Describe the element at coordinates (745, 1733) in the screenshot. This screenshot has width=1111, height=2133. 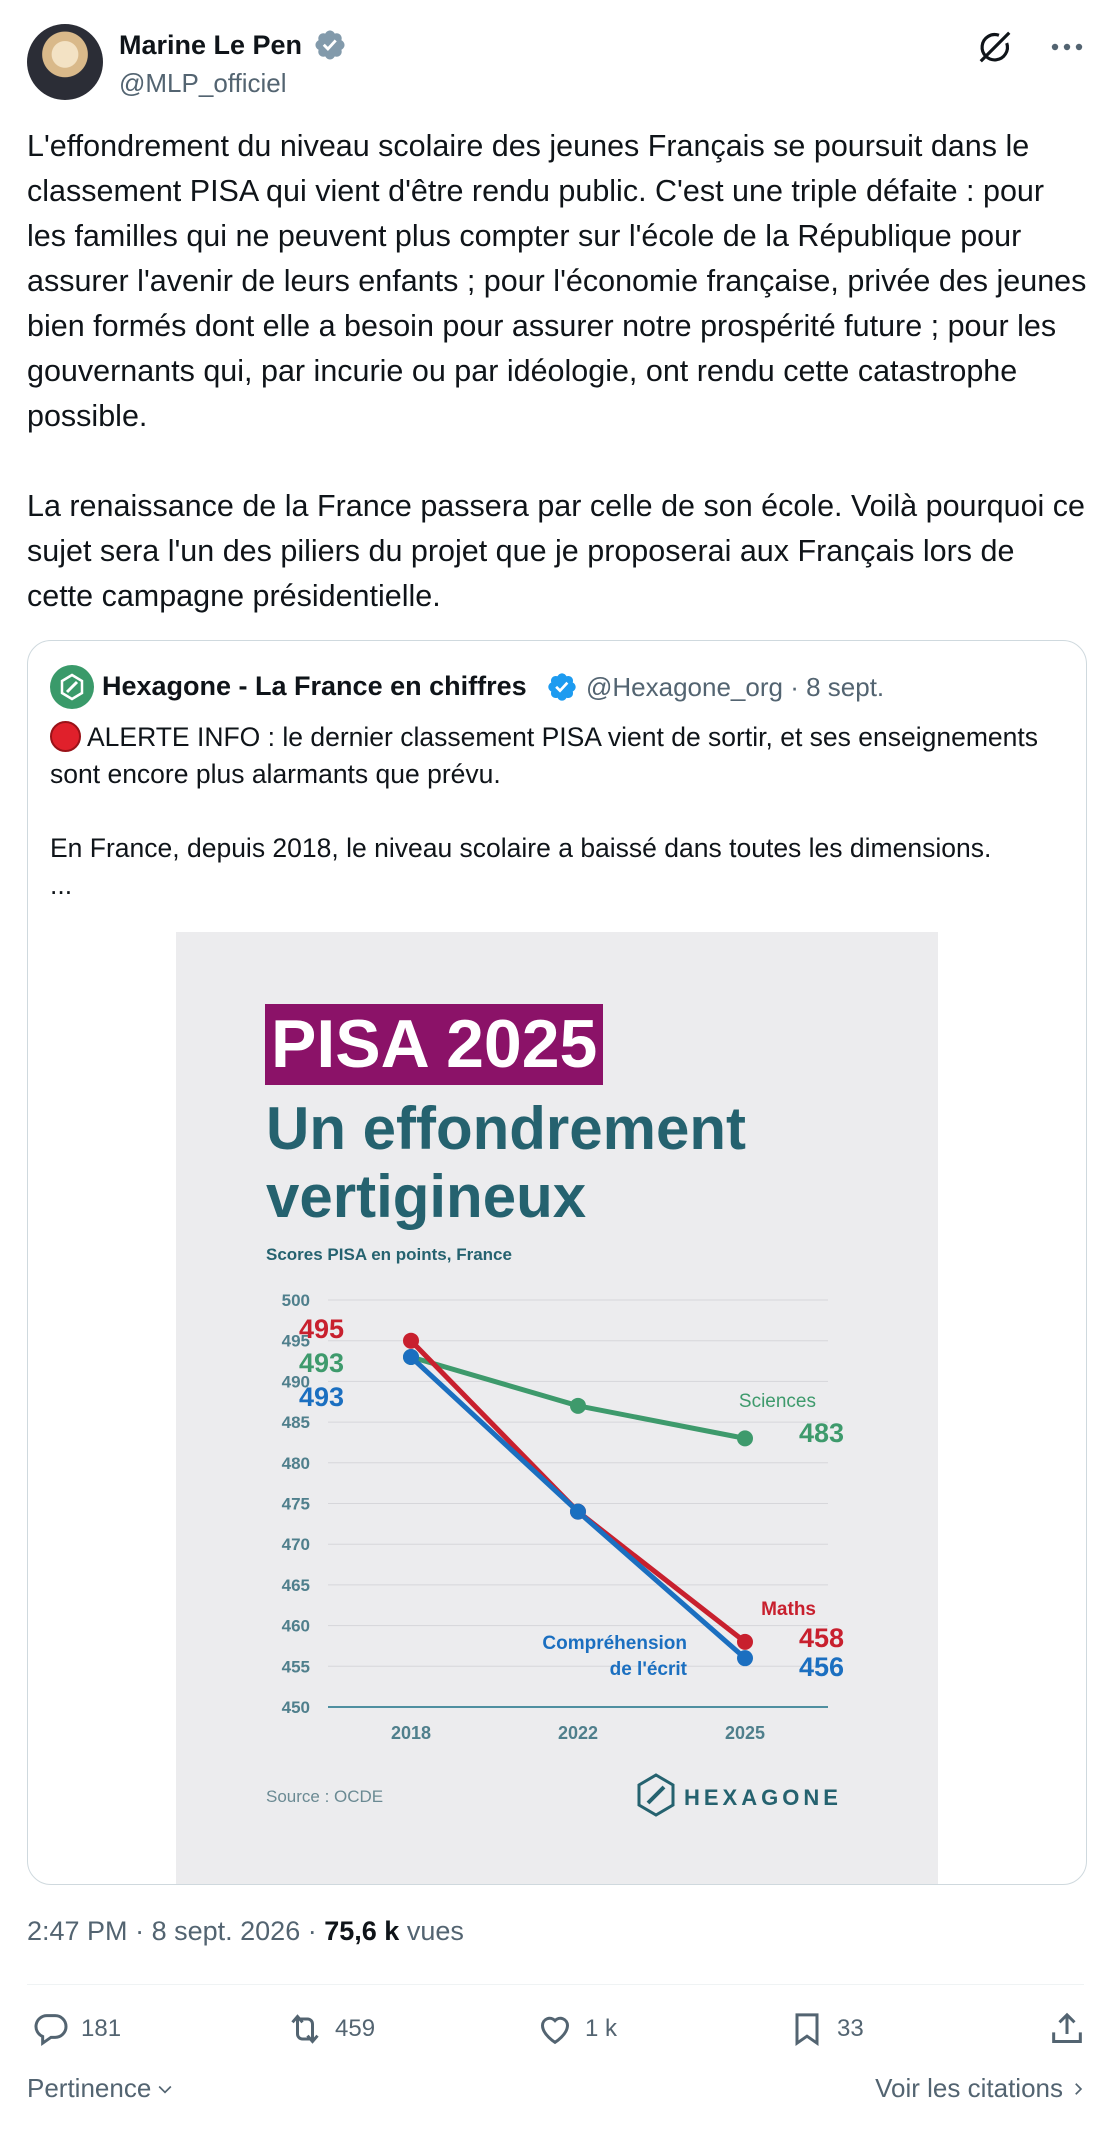
I see `x-tick-label: 2025` at that location.